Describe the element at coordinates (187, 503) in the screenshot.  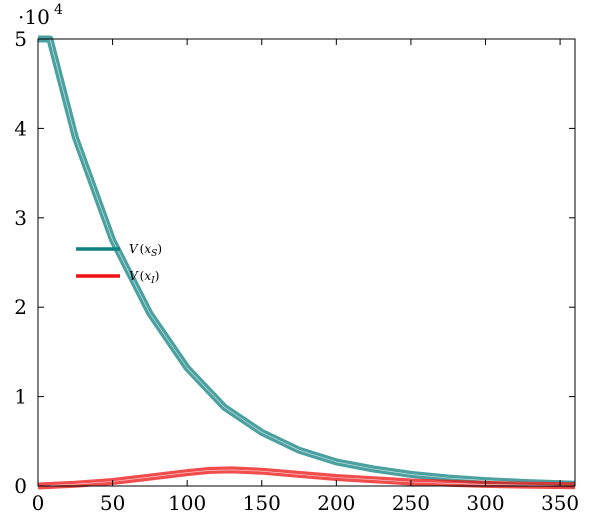
I see `x-tick-label: 100` at that location.